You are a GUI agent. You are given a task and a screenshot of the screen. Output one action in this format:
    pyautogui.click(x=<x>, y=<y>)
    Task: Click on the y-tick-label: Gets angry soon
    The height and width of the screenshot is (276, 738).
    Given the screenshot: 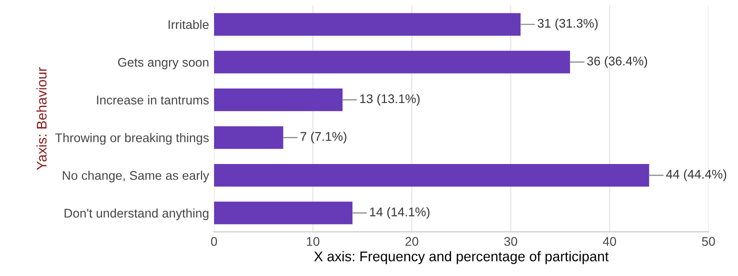 What is the action you would take?
    pyautogui.click(x=163, y=64)
    